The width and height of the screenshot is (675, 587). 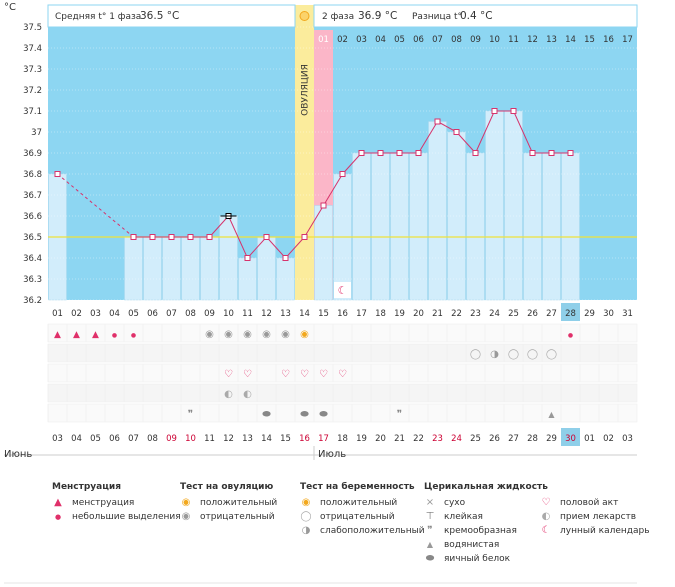 I want to click on legend-item: клейкая, so click(x=463, y=517).